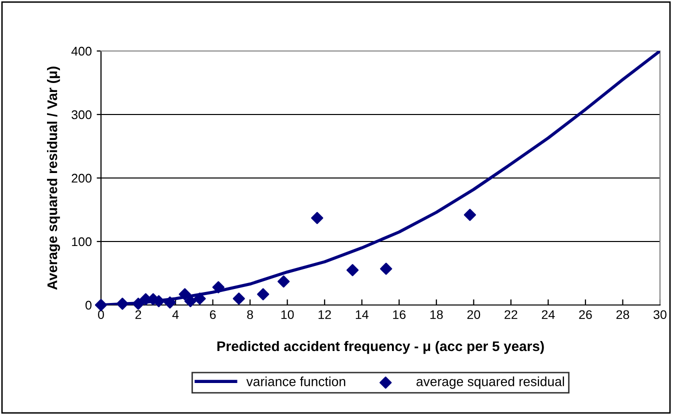  I want to click on y-tick-label: 400, so click(81, 51).